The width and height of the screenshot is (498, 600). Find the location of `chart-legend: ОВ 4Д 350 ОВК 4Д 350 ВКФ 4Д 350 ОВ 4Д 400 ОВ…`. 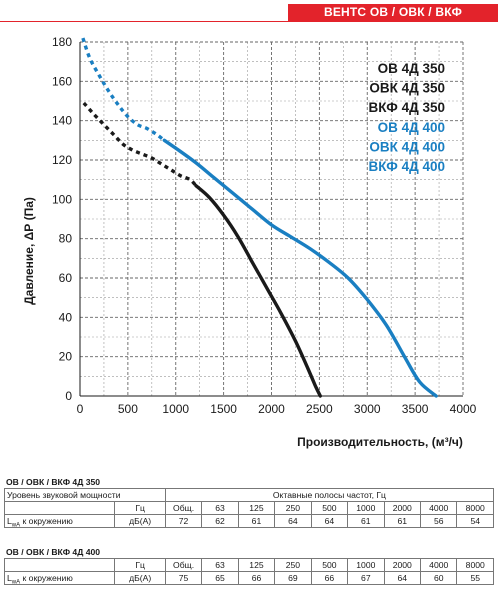

chart-legend: ОВ 4Д 350 ОВК 4Д 350 ВКФ 4Д 350 ОВ 4Д 400 ОВ… is located at coordinates (407, 117).